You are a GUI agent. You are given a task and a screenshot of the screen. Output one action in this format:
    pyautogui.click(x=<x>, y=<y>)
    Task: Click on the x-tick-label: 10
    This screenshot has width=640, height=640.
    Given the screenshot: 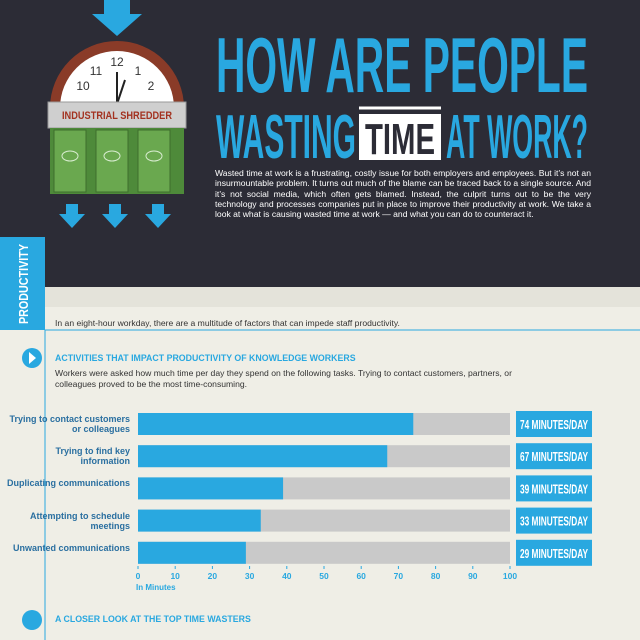 What is the action you would take?
    pyautogui.click(x=175, y=576)
    